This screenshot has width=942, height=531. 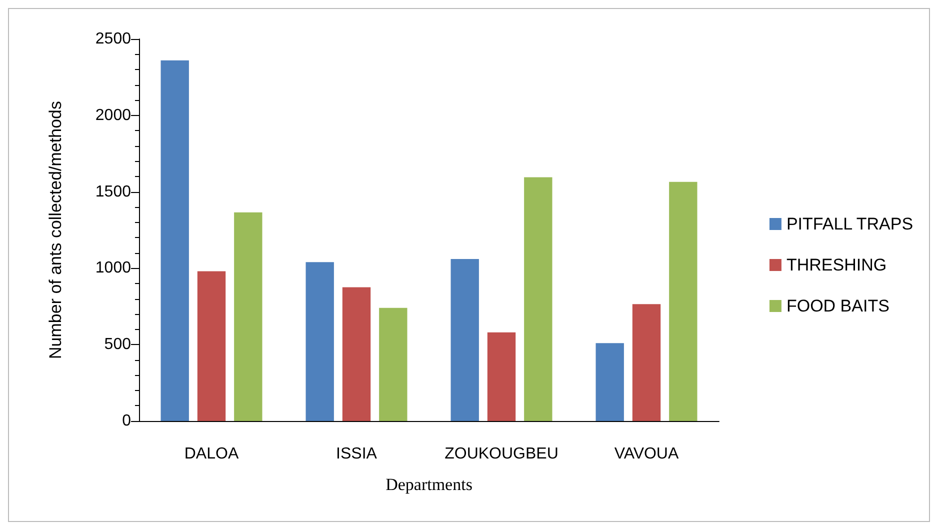 What do you see at coordinates (127, 421) in the screenshot?
I see `y-tick-label: 0` at bounding box center [127, 421].